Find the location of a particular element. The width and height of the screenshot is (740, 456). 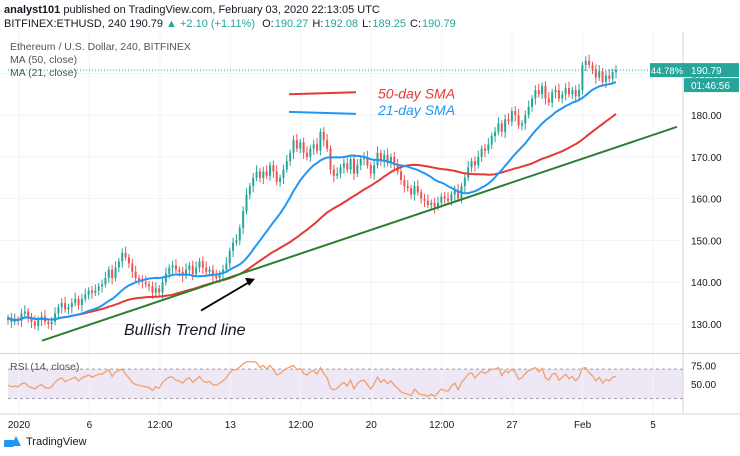

pct-tag-text: 44.78% is located at coordinates (667, 71).